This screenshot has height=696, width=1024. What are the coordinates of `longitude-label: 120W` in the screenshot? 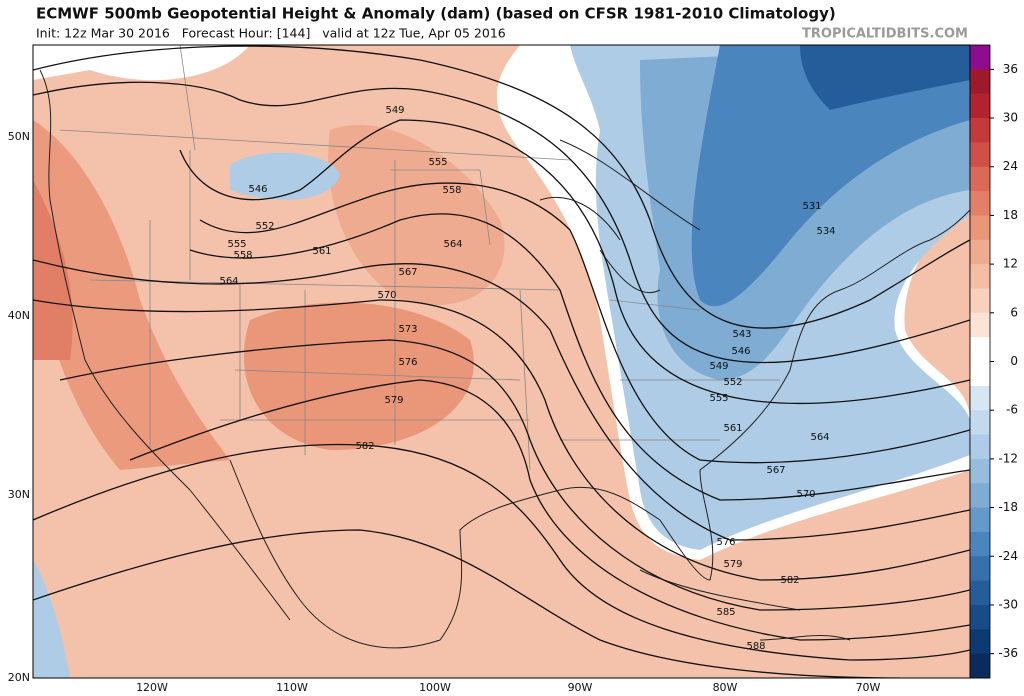 It's located at (152, 687).